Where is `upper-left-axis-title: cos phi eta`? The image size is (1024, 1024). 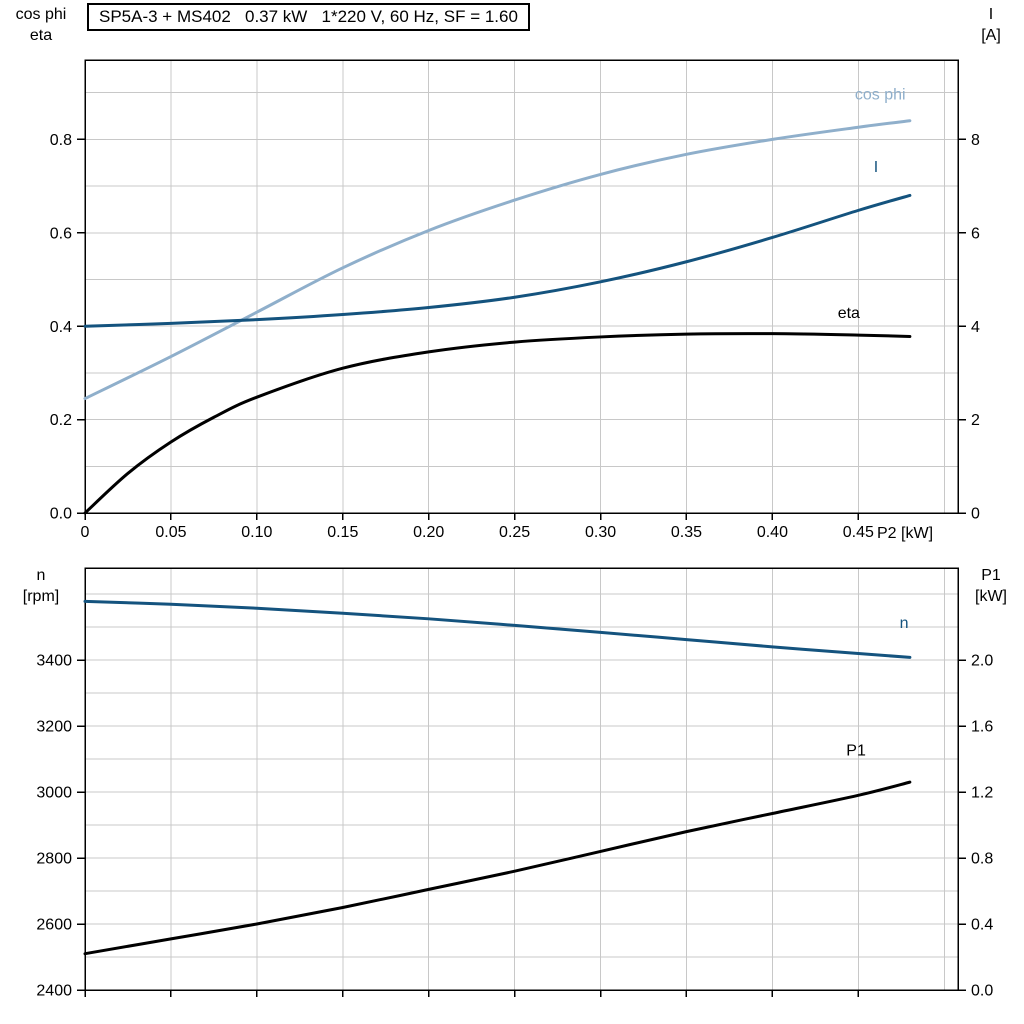 upper-left-axis-title: cos phi eta is located at coordinates (41, 25).